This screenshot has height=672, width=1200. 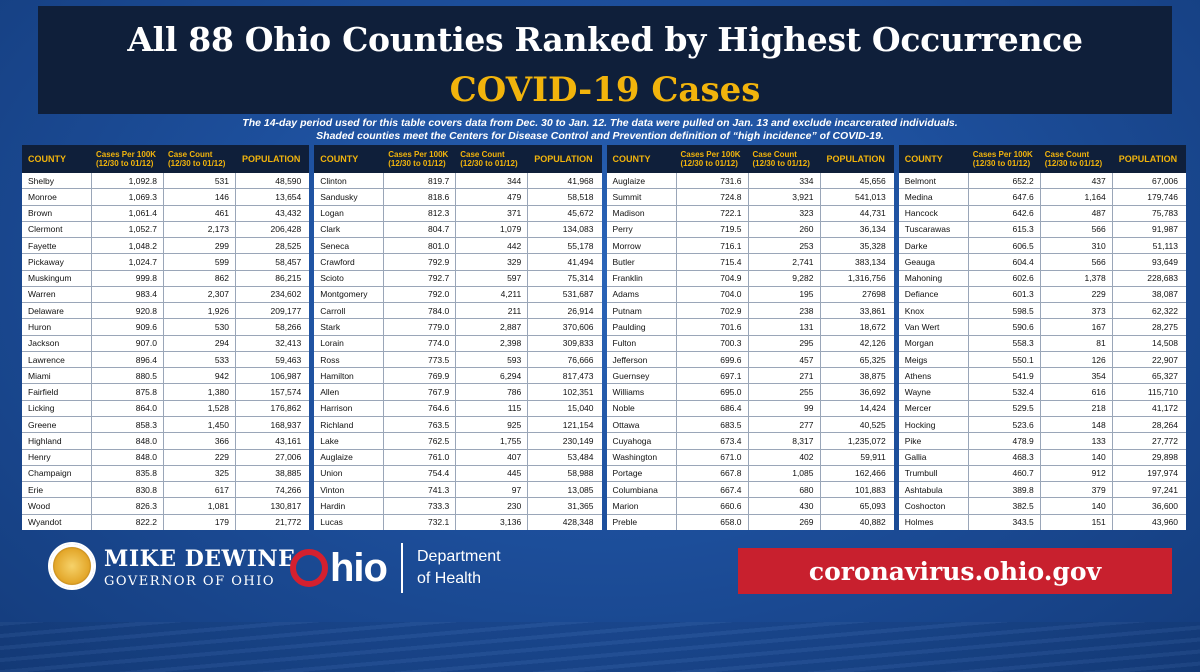 What do you see at coordinates (286, 424) in the screenshot?
I see `population: 168,937` at bounding box center [286, 424].